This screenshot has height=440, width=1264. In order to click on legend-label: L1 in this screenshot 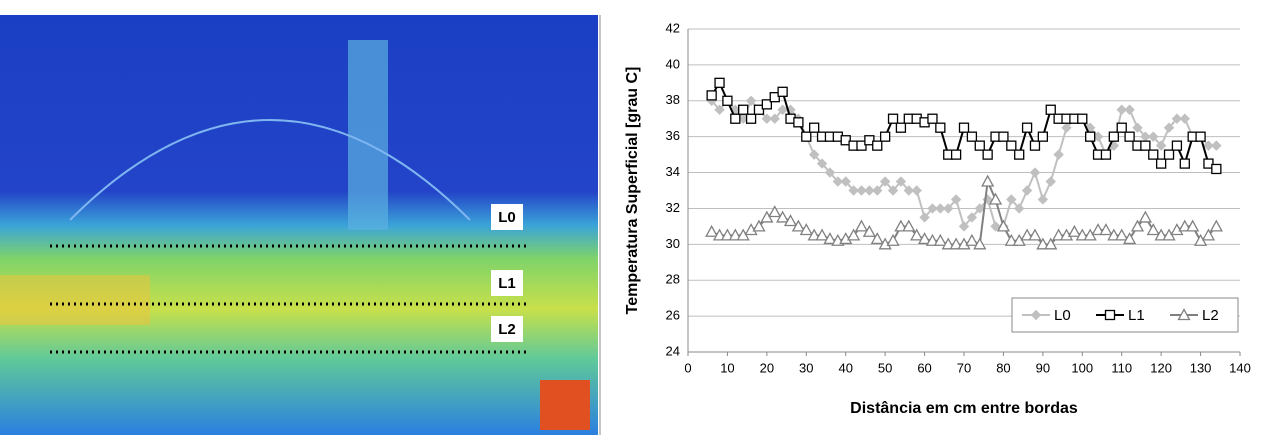, I will do `click(1136, 315)`.